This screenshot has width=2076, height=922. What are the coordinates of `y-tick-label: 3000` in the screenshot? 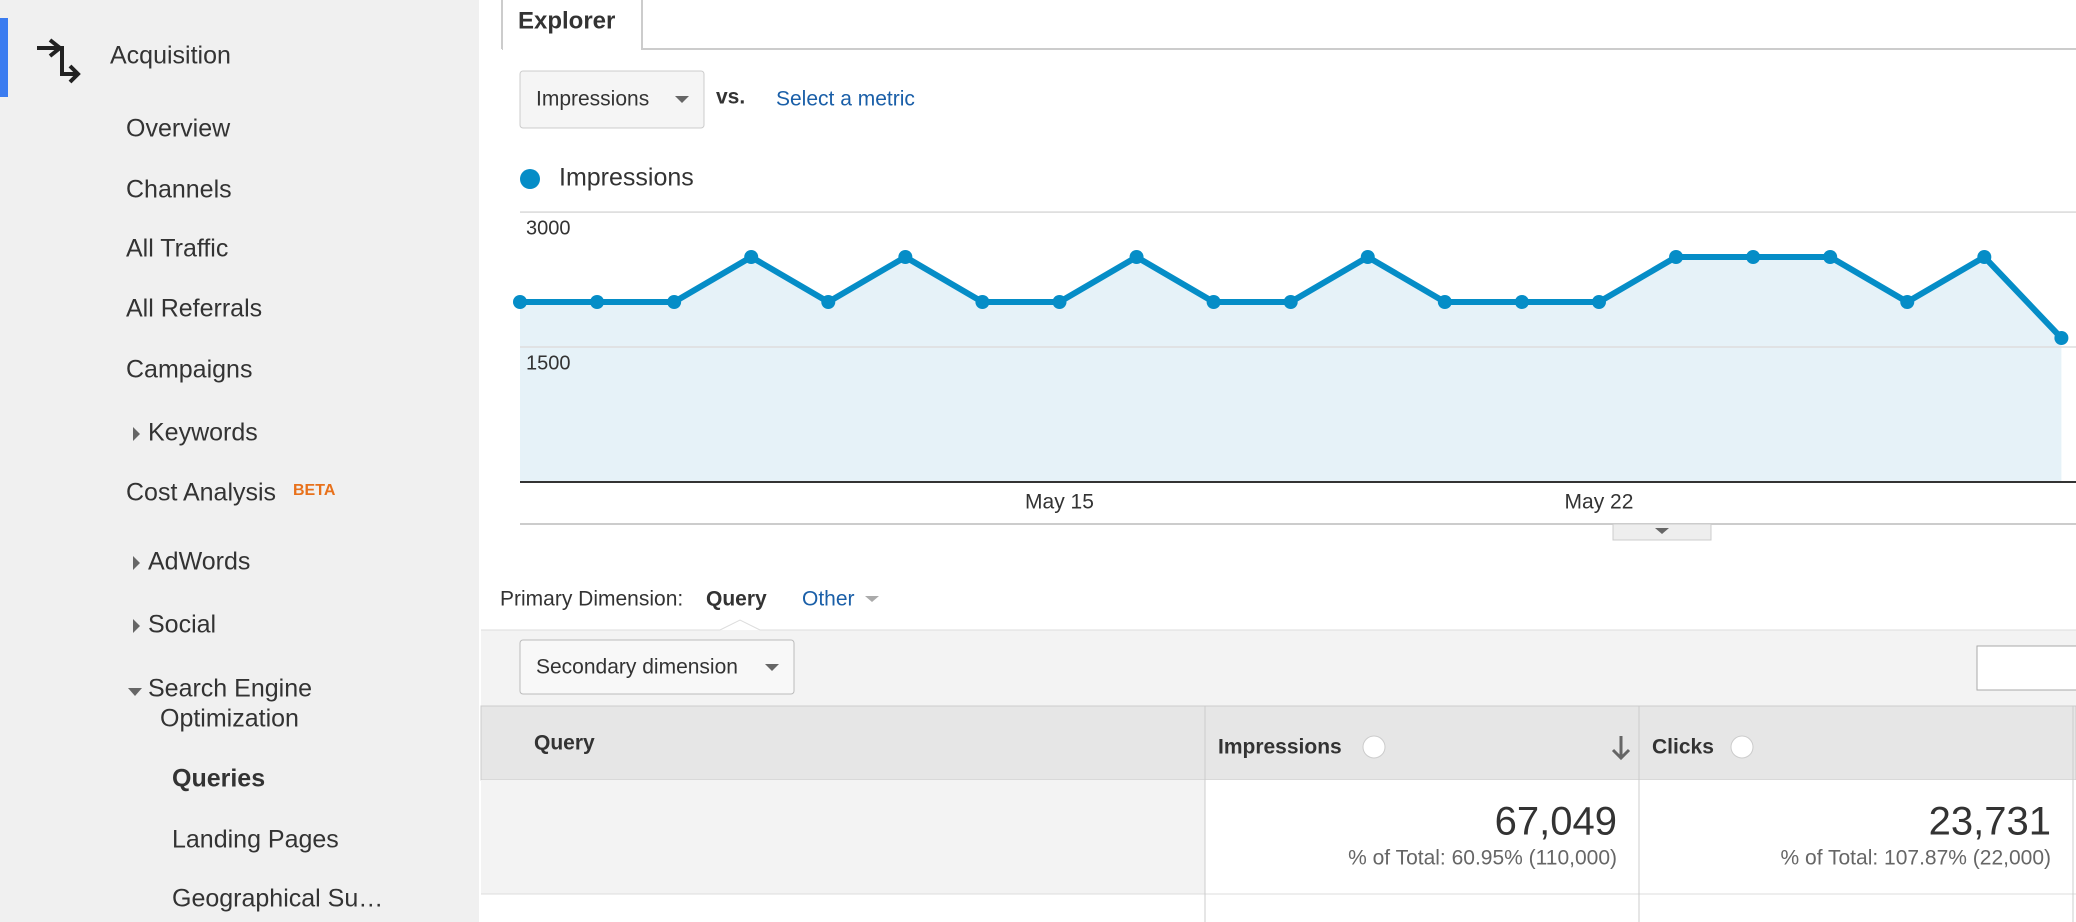 It's located at (548, 228).